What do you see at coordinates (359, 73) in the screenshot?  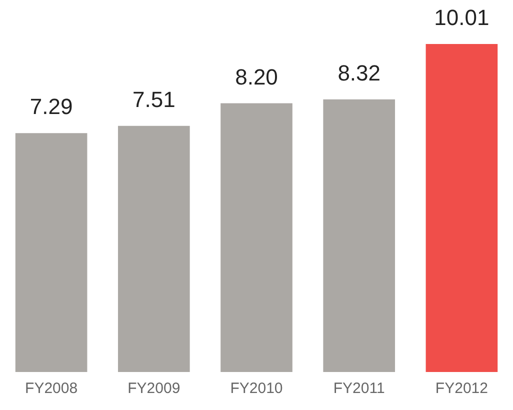 I see `data-label: 8.32` at bounding box center [359, 73].